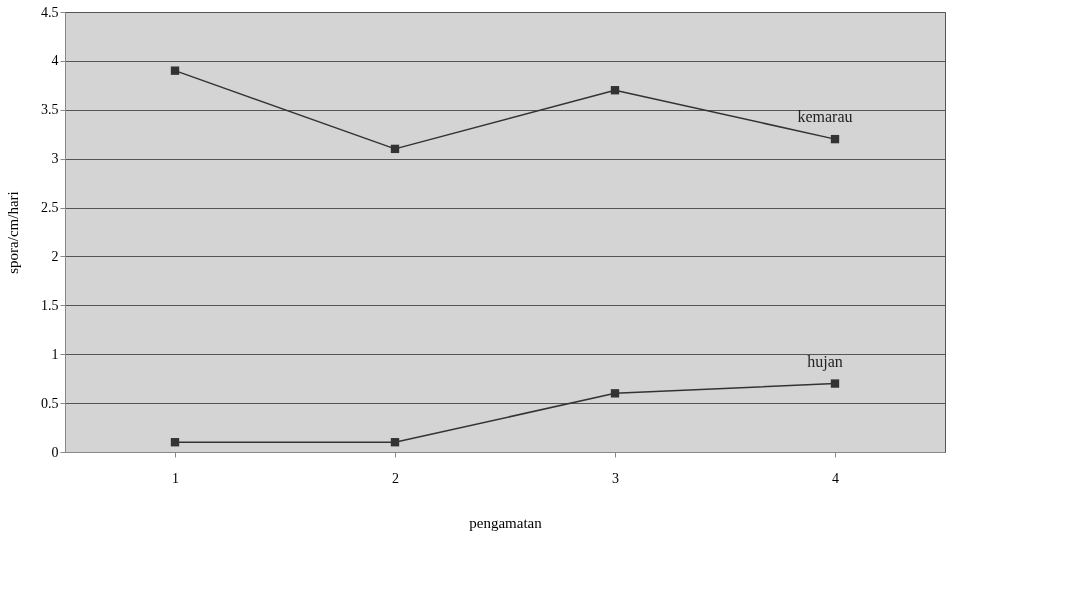 The image size is (1083, 591). Describe the element at coordinates (50, 403) in the screenshot. I see `y-tick-label: 0.5` at that location.